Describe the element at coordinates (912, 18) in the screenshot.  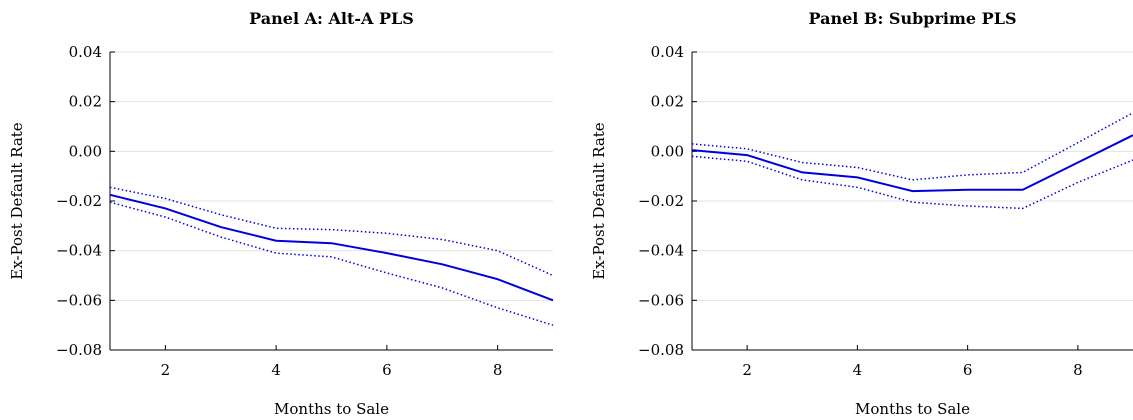
I see `chart-title: Panel B: Subprime PLS` at that location.